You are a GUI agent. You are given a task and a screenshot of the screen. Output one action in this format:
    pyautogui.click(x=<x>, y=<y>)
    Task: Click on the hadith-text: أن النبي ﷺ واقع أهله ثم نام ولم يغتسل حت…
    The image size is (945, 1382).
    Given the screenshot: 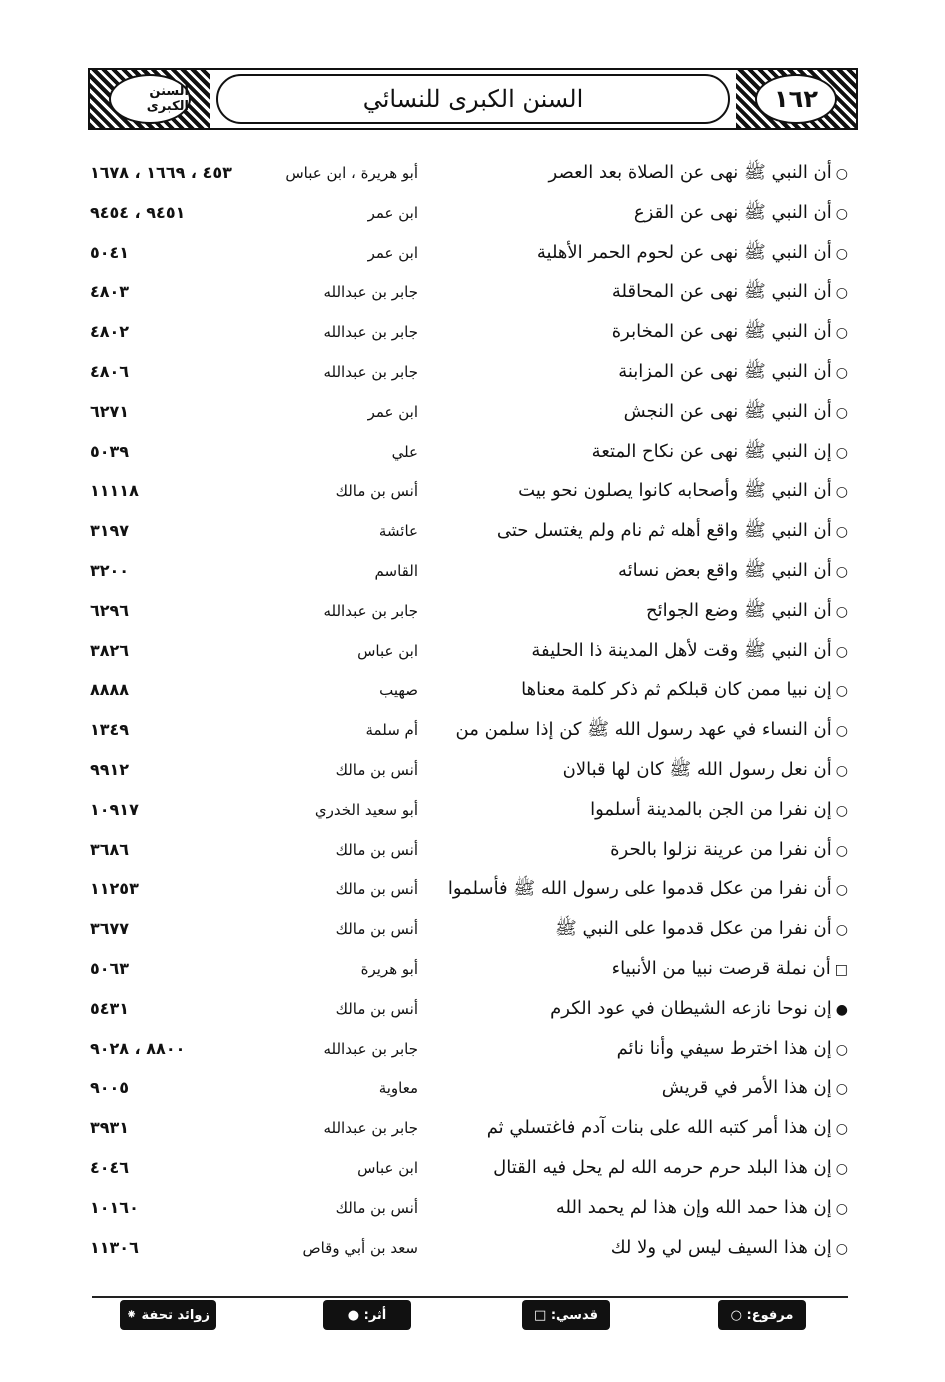 What is the action you would take?
    pyautogui.click(x=664, y=531)
    